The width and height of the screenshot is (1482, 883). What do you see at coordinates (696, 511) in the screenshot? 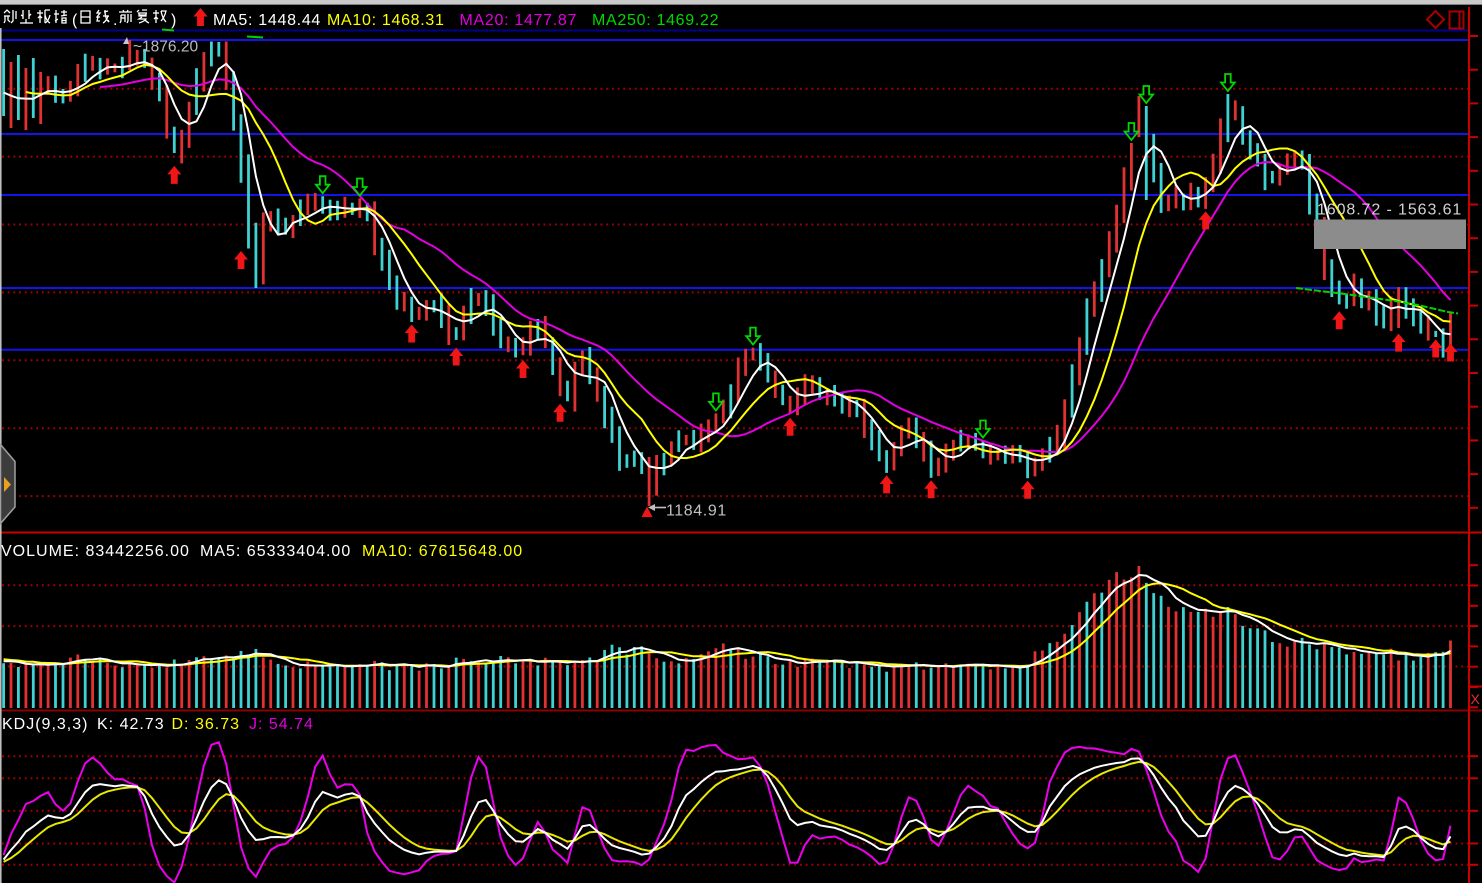
I see `svg-text: 1184.91` at bounding box center [696, 511].